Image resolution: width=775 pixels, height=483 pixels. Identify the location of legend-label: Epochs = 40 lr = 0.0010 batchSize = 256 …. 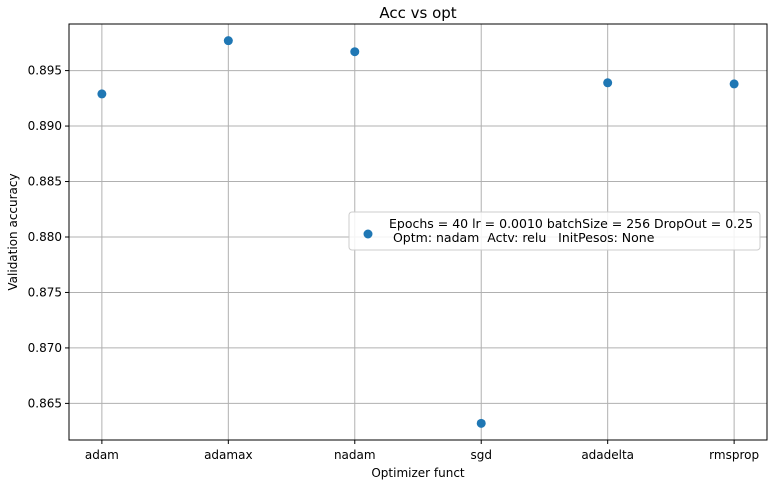
(571, 230).